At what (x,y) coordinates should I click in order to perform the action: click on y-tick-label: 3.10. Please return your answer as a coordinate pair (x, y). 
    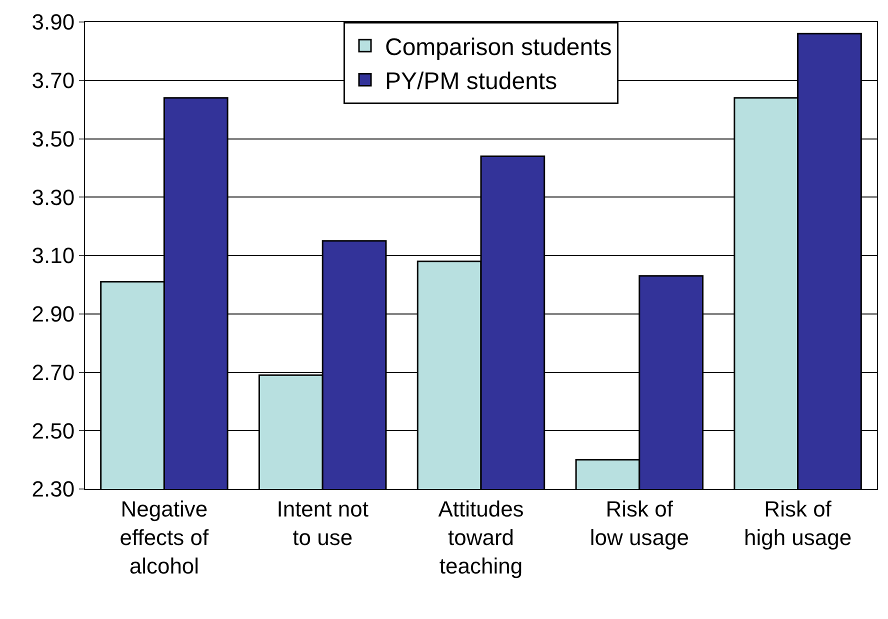
    Looking at the image, I should click on (53, 255).